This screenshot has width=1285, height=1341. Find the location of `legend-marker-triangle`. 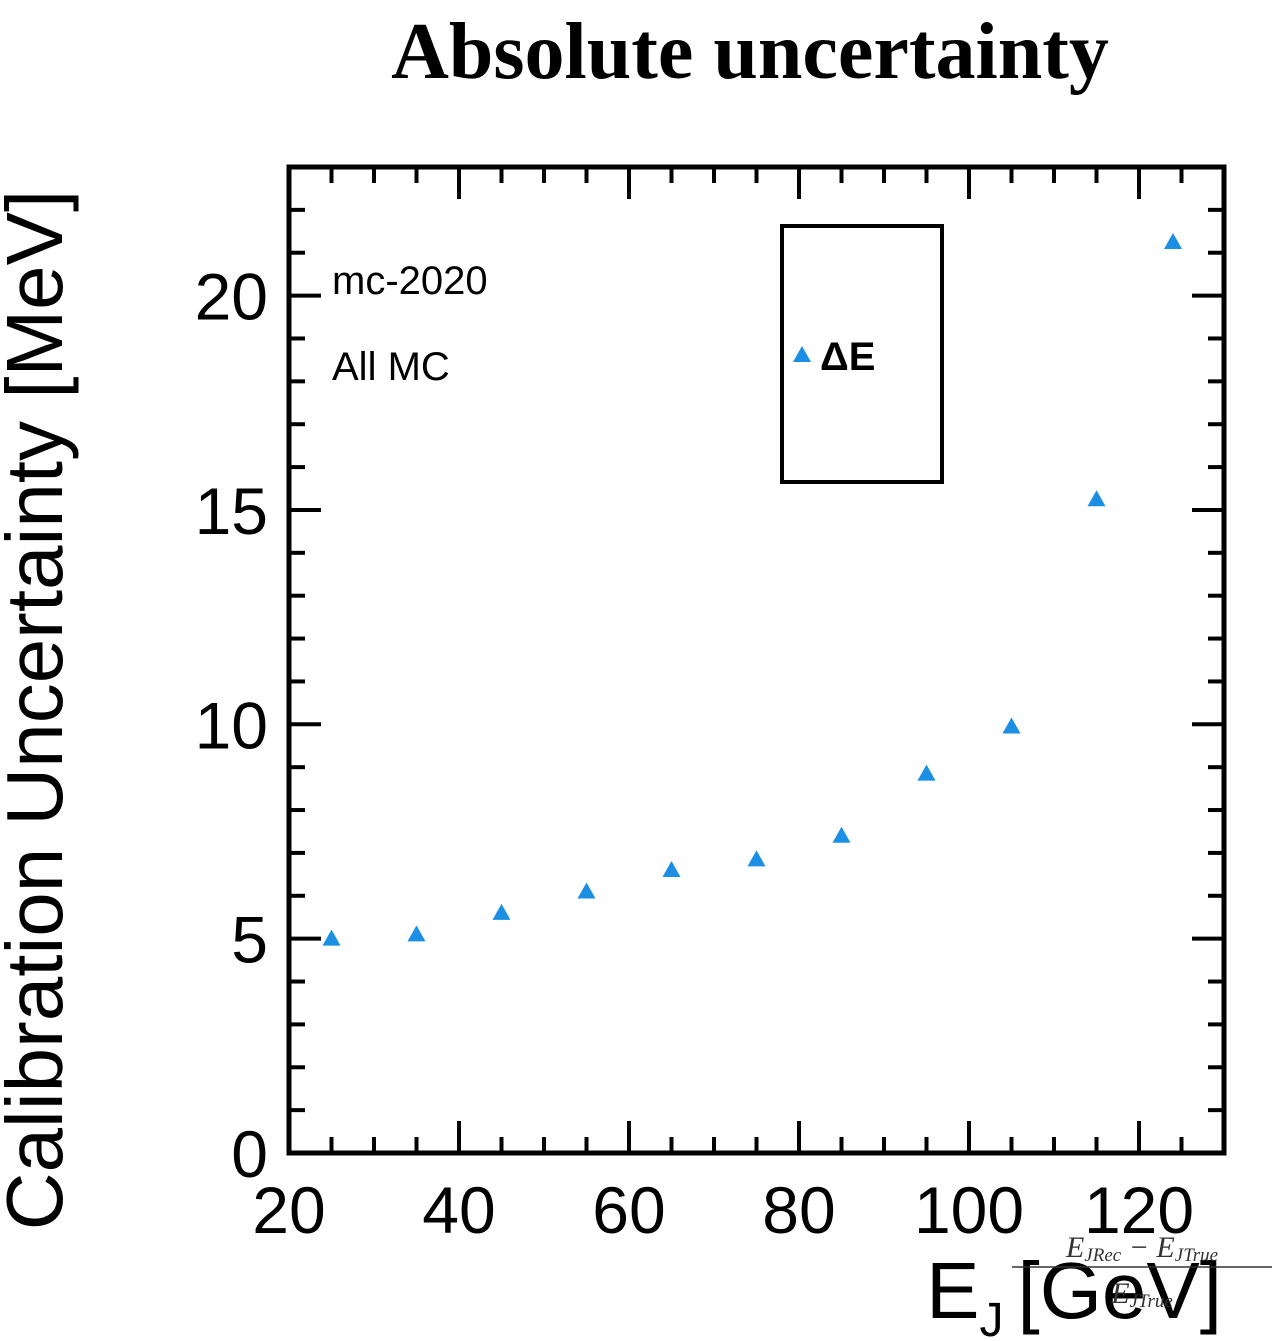

legend-marker-triangle is located at coordinates (802, 354).